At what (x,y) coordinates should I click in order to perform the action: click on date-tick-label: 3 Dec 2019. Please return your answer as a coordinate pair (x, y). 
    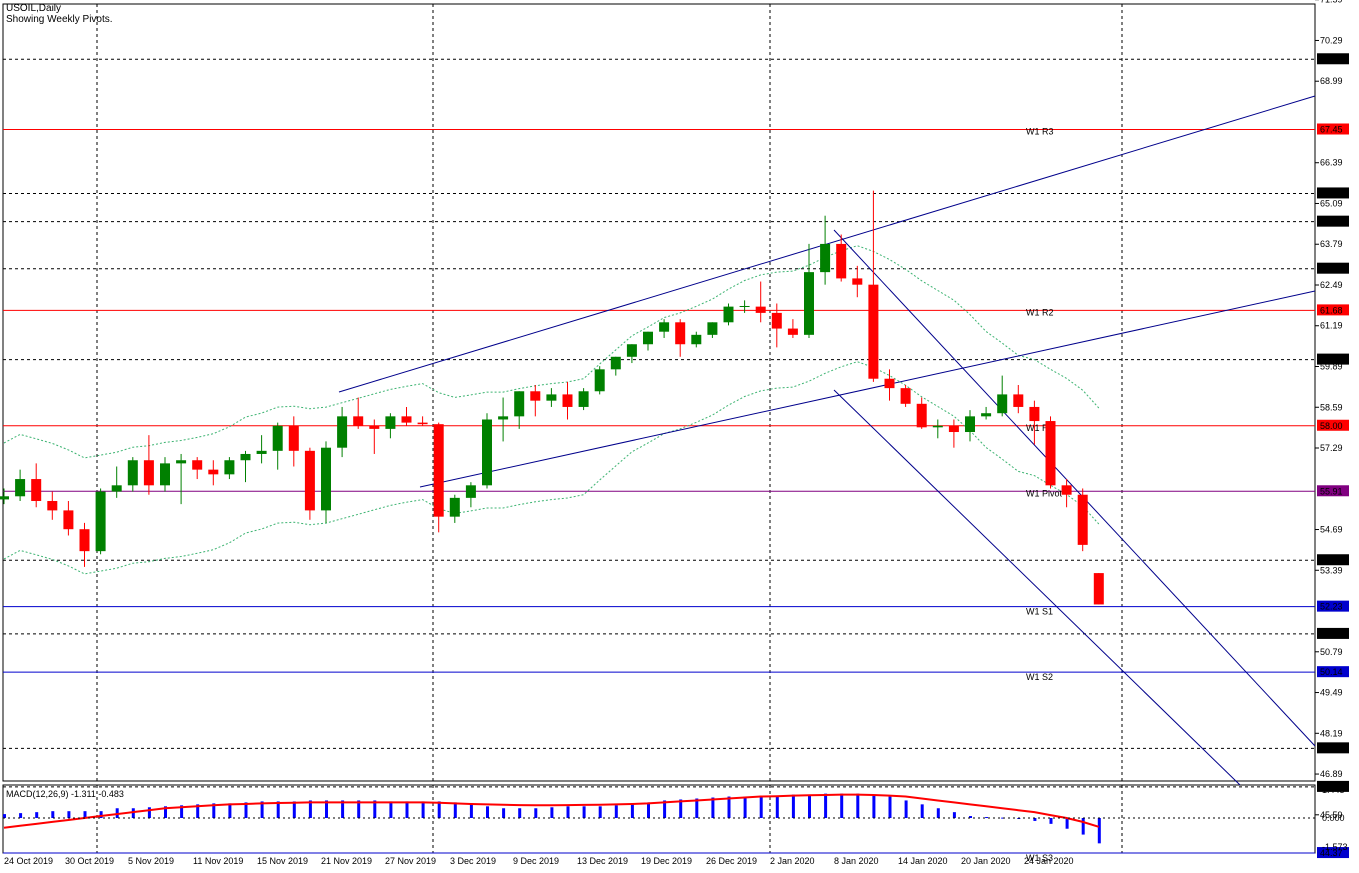
    Looking at the image, I should click on (473, 861).